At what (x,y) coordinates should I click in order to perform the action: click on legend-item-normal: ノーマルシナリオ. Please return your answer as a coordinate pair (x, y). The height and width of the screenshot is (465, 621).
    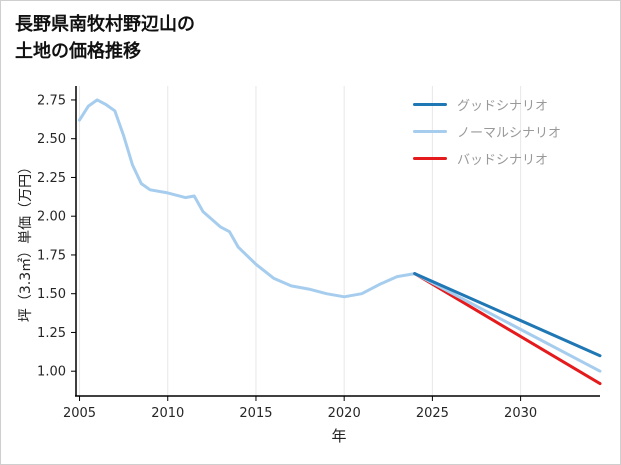
    Looking at the image, I should click on (487, 131).